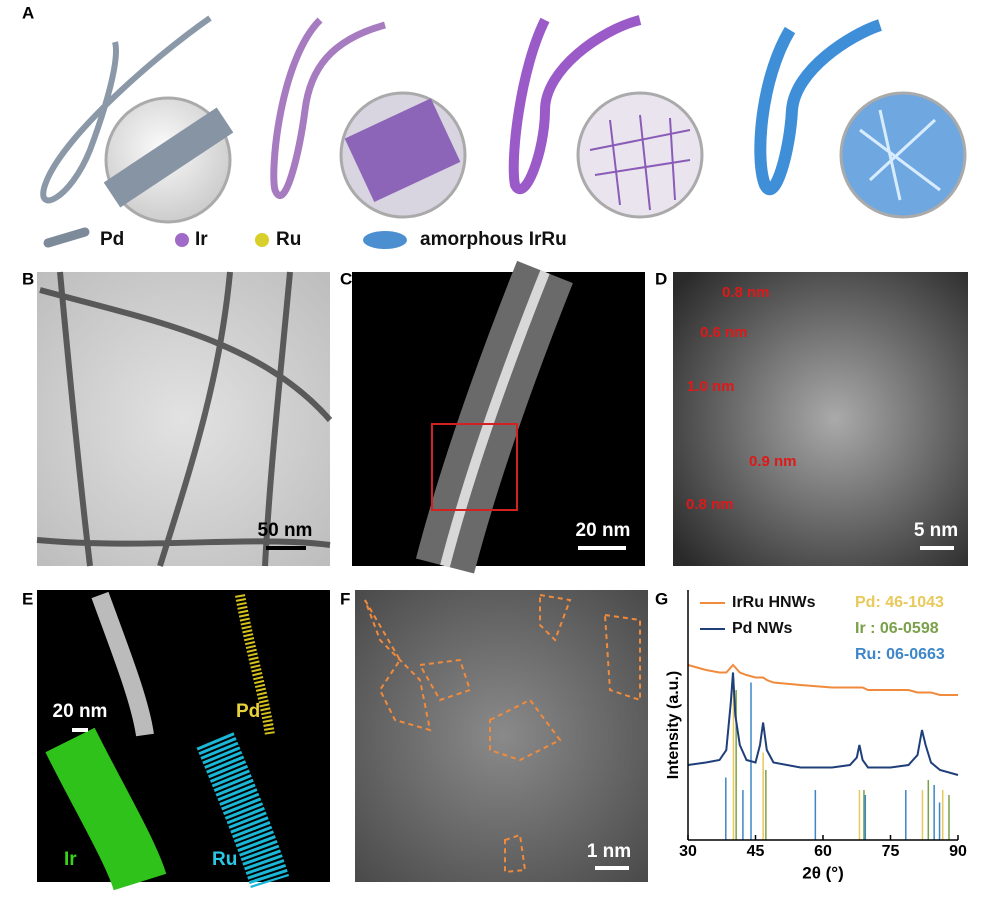 The width and height of the screenshot is (988, 897). I want to click on legend-text: amorphous IrRu, so click(493, 239).